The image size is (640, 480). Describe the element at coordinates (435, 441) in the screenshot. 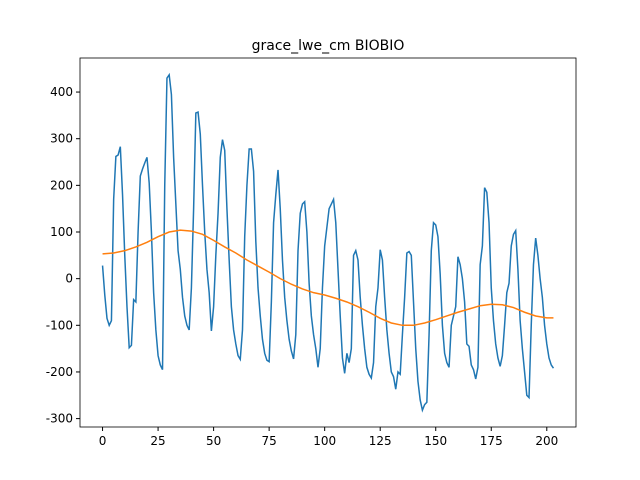

I see `x-tick-label: 150` at that location.